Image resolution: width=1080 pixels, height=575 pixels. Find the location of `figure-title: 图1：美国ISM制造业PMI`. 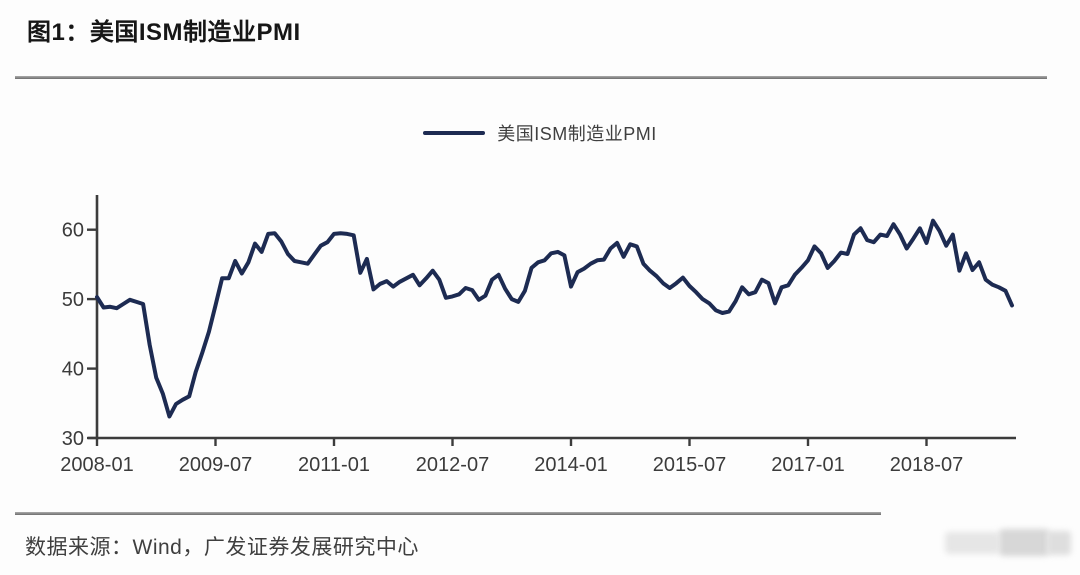

figure-title: 图1：美国ISM制造业PMI is located at coordinates (164, 32).